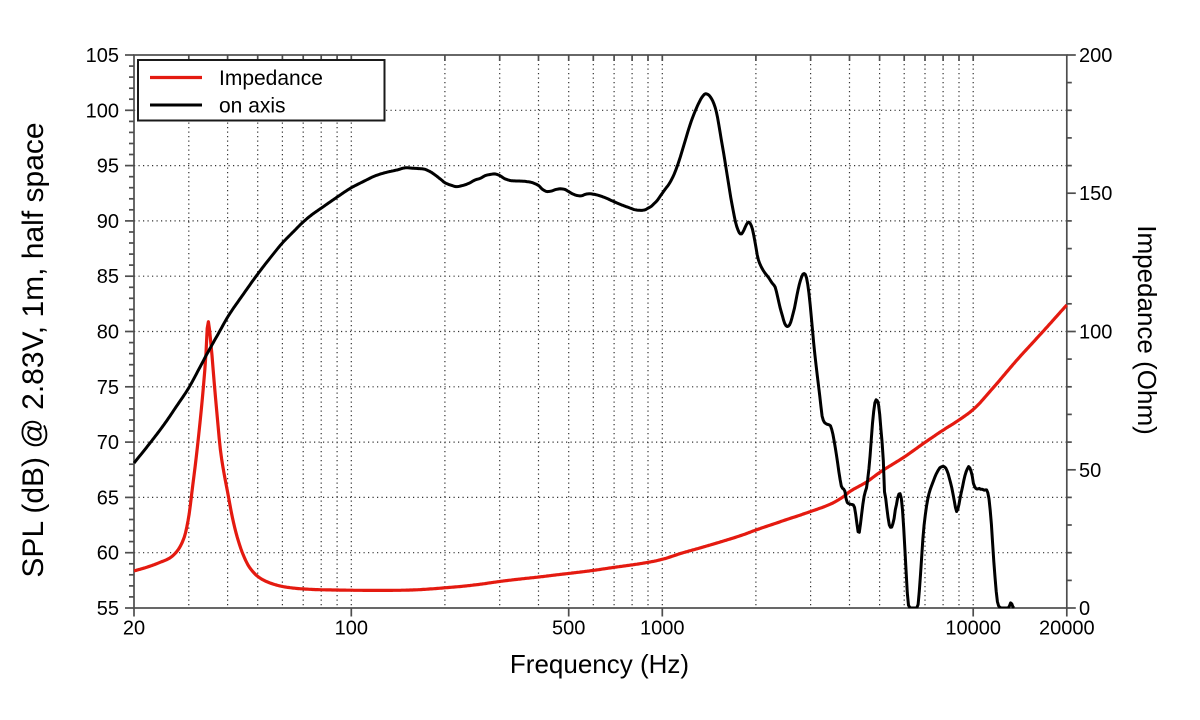  I want to click on svg-text: 10000, so click(973, 629).